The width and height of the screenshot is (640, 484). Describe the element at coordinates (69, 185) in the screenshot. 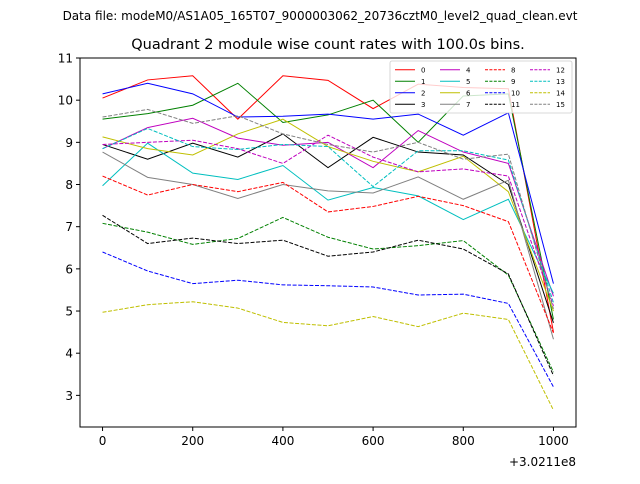

I see `y-tick-label: 8` at that location.